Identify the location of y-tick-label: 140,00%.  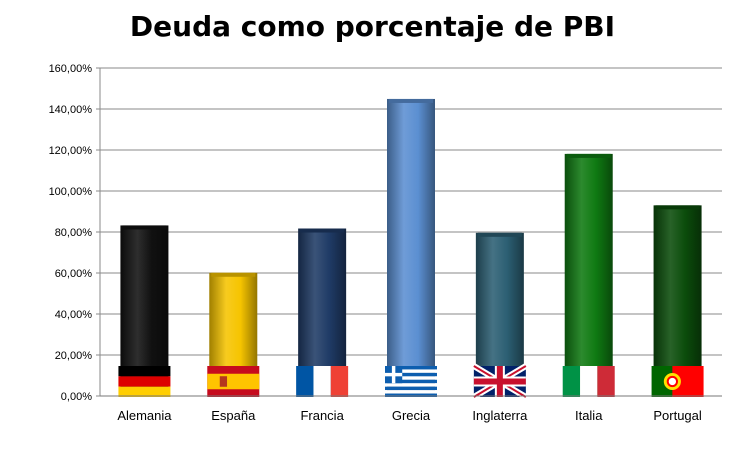
(71, 110).